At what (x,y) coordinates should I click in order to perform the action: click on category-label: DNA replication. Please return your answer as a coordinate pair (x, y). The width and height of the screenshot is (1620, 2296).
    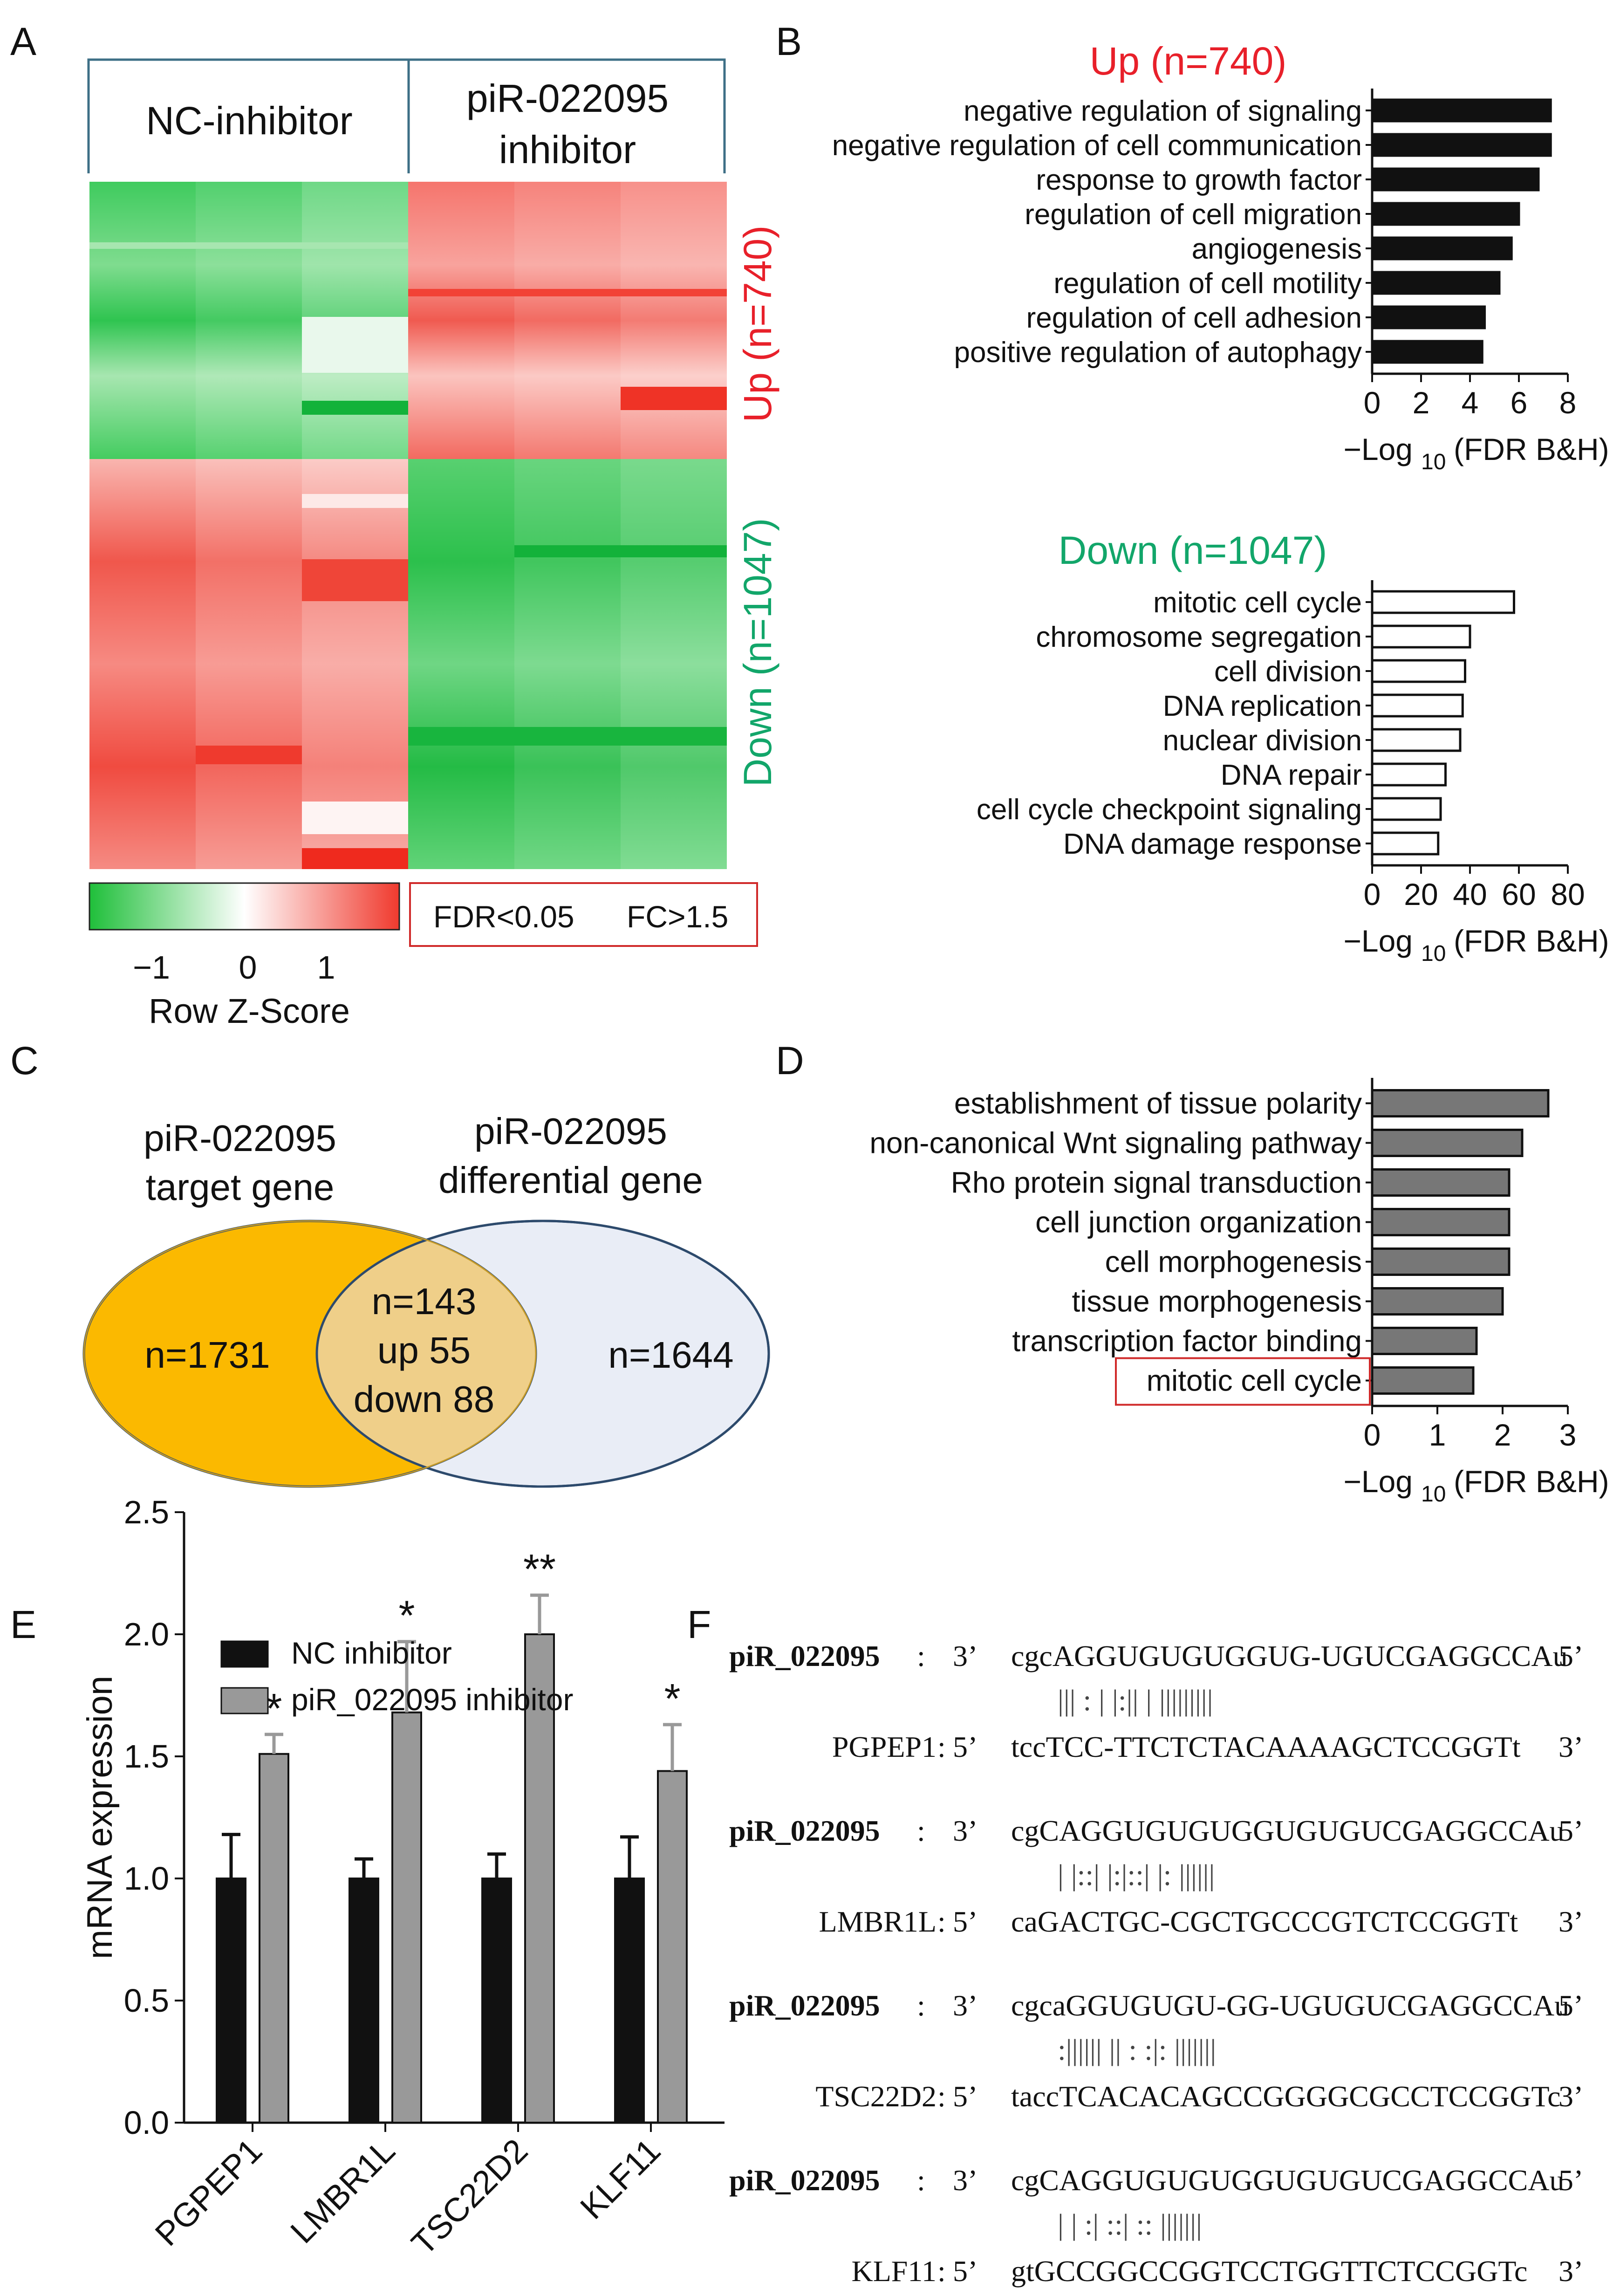
    Looking at the image, I should click on (1263, 706).